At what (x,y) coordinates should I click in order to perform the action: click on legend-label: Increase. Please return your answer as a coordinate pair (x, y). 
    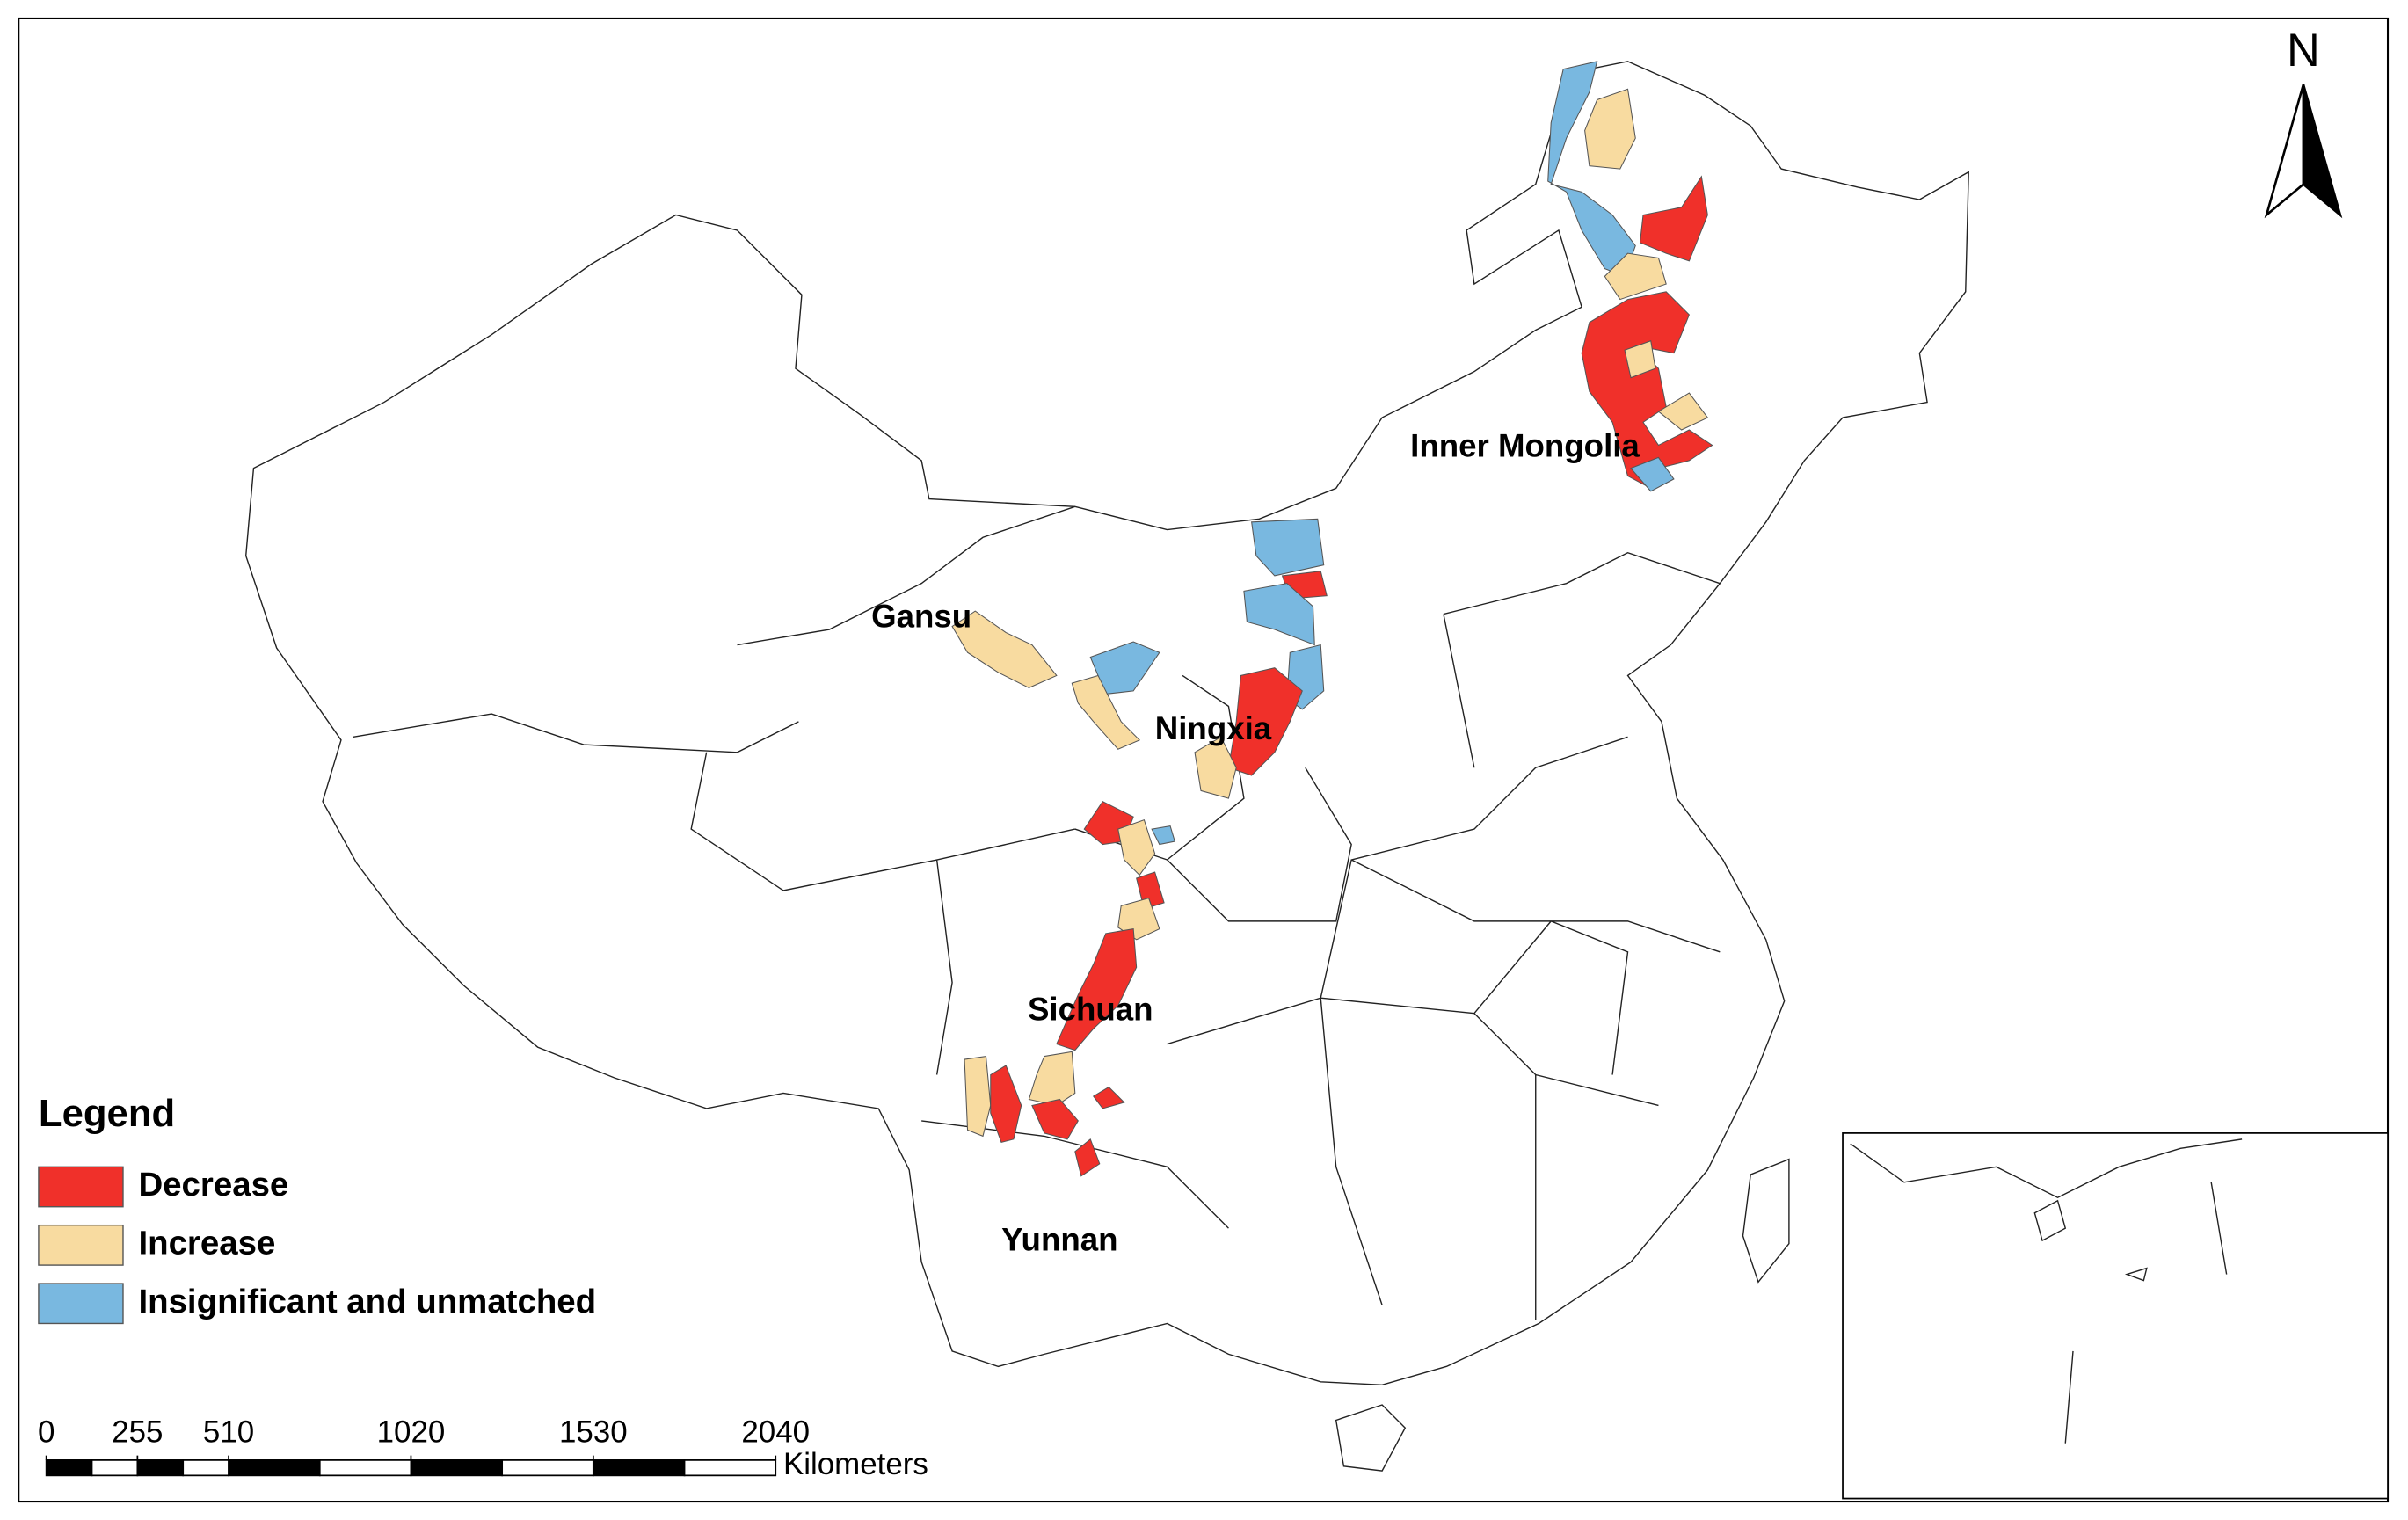
    Looking at the image, I should click on (206, 1243).